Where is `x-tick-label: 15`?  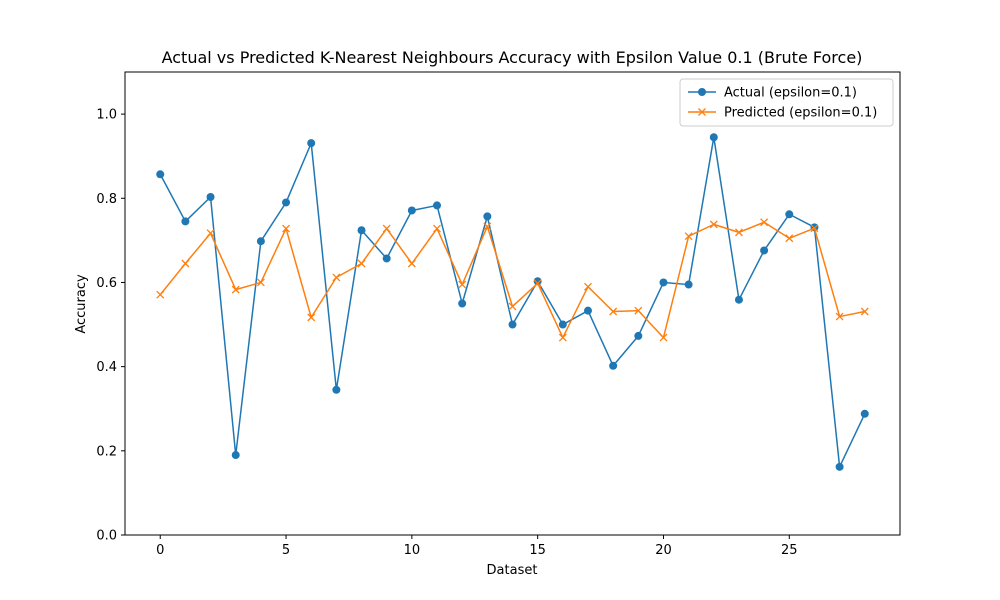
x-tick-label: 15 is located at coordinates (537, 550).